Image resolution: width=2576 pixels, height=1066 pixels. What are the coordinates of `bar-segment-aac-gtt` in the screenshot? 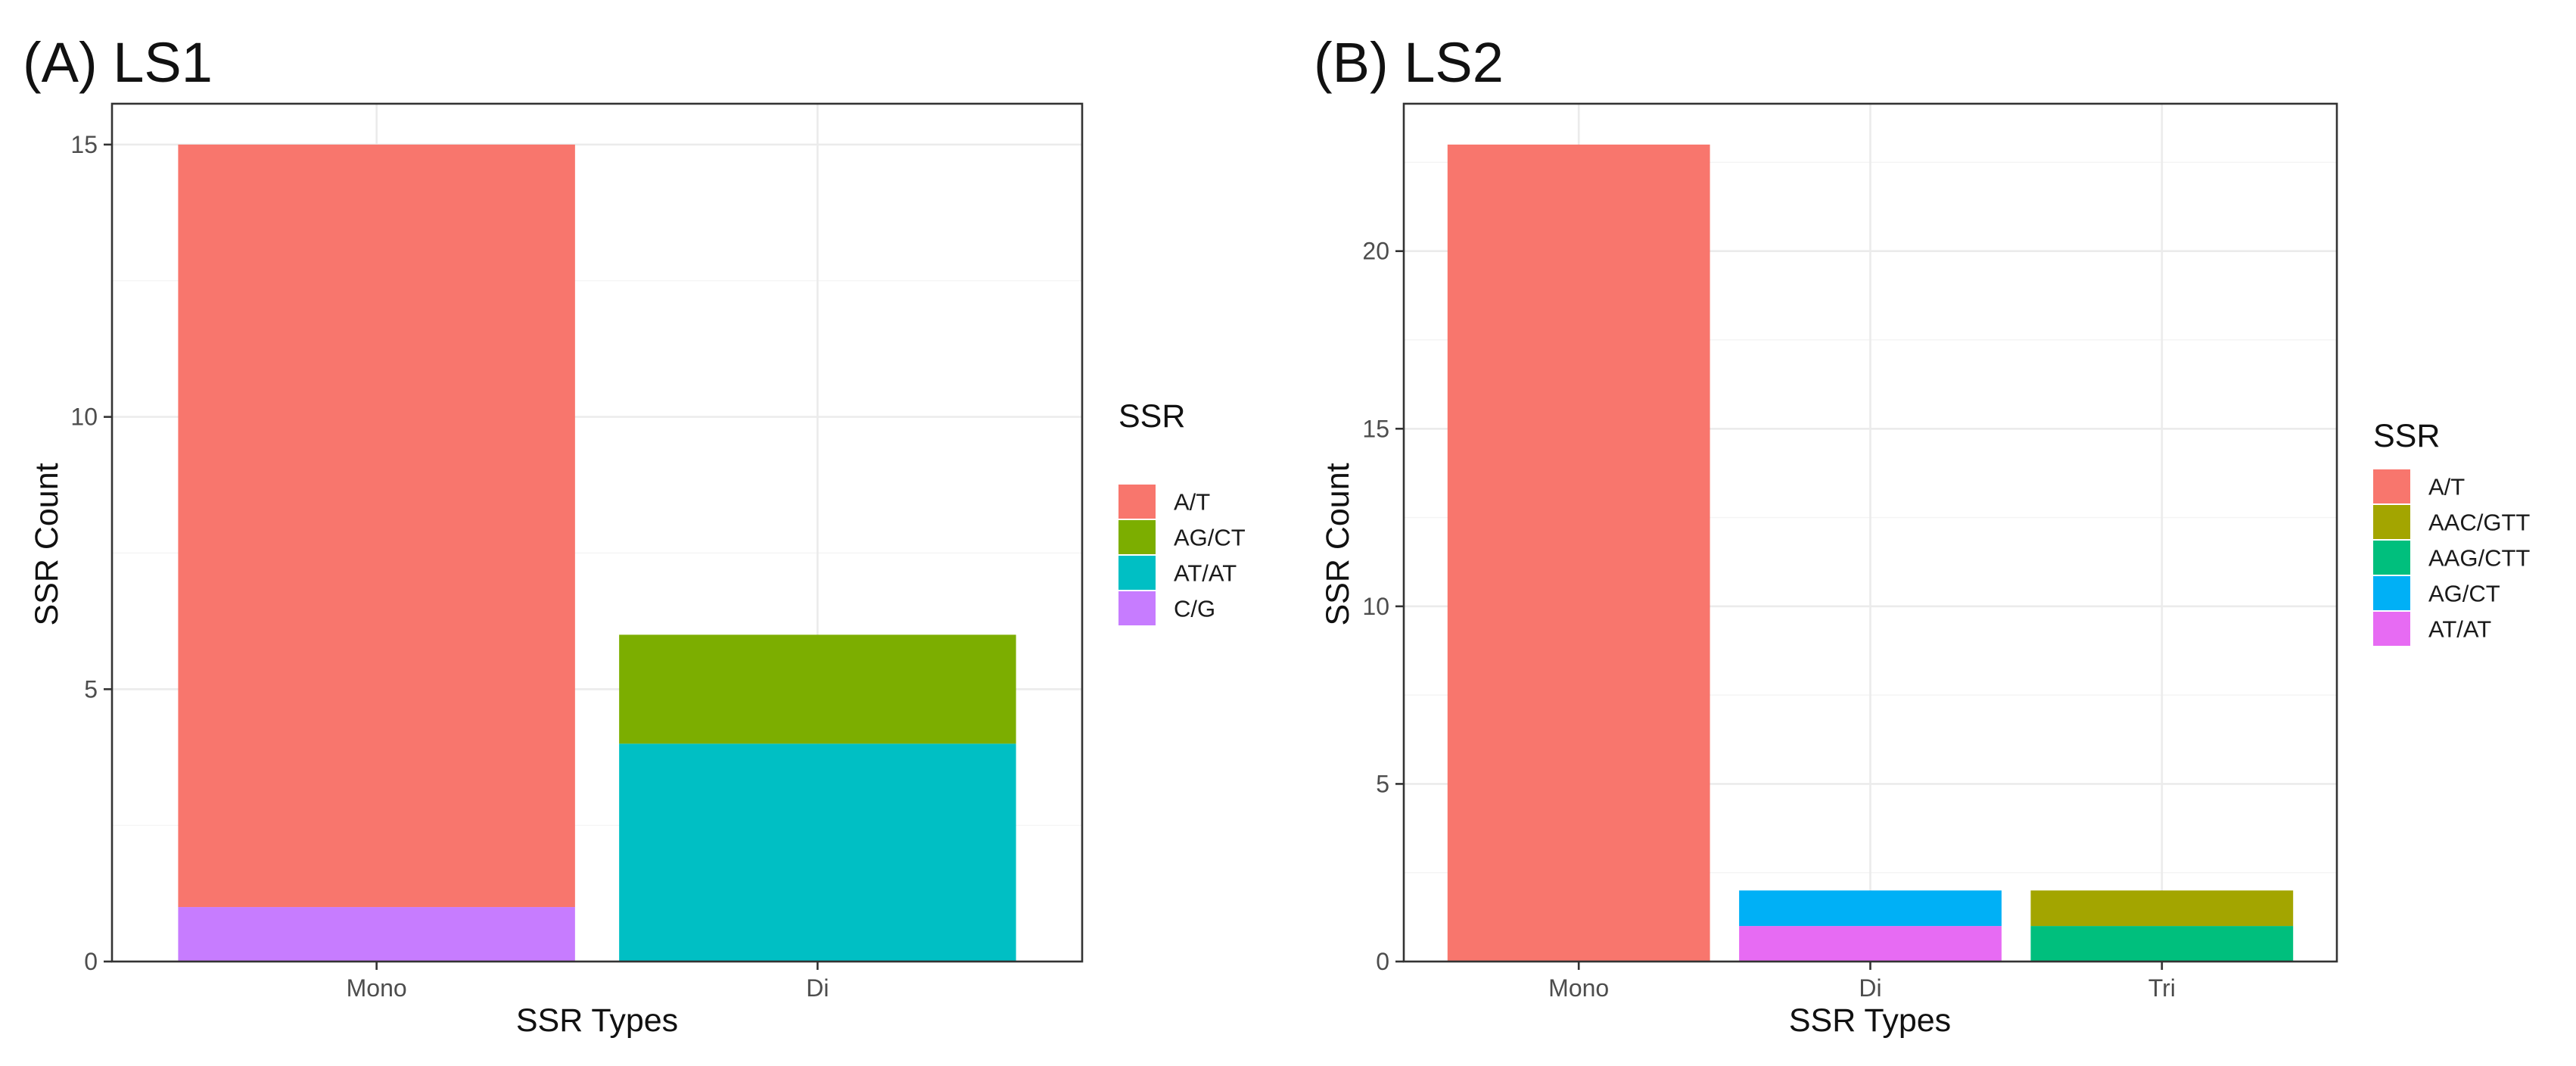 It's located at (2162, 908).